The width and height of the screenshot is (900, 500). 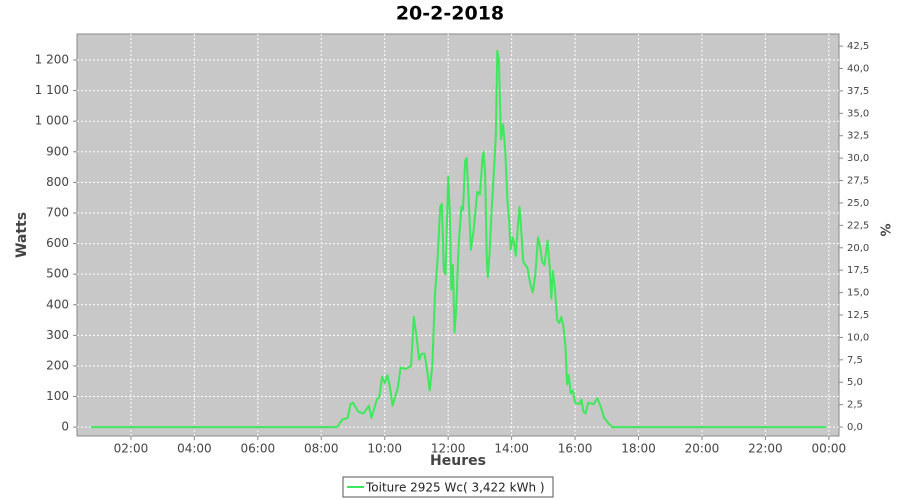 What do you see at coordinates (57, 365) in the screenshot?
I see `y-tick-label: 200` at bounding box center [57, 365].